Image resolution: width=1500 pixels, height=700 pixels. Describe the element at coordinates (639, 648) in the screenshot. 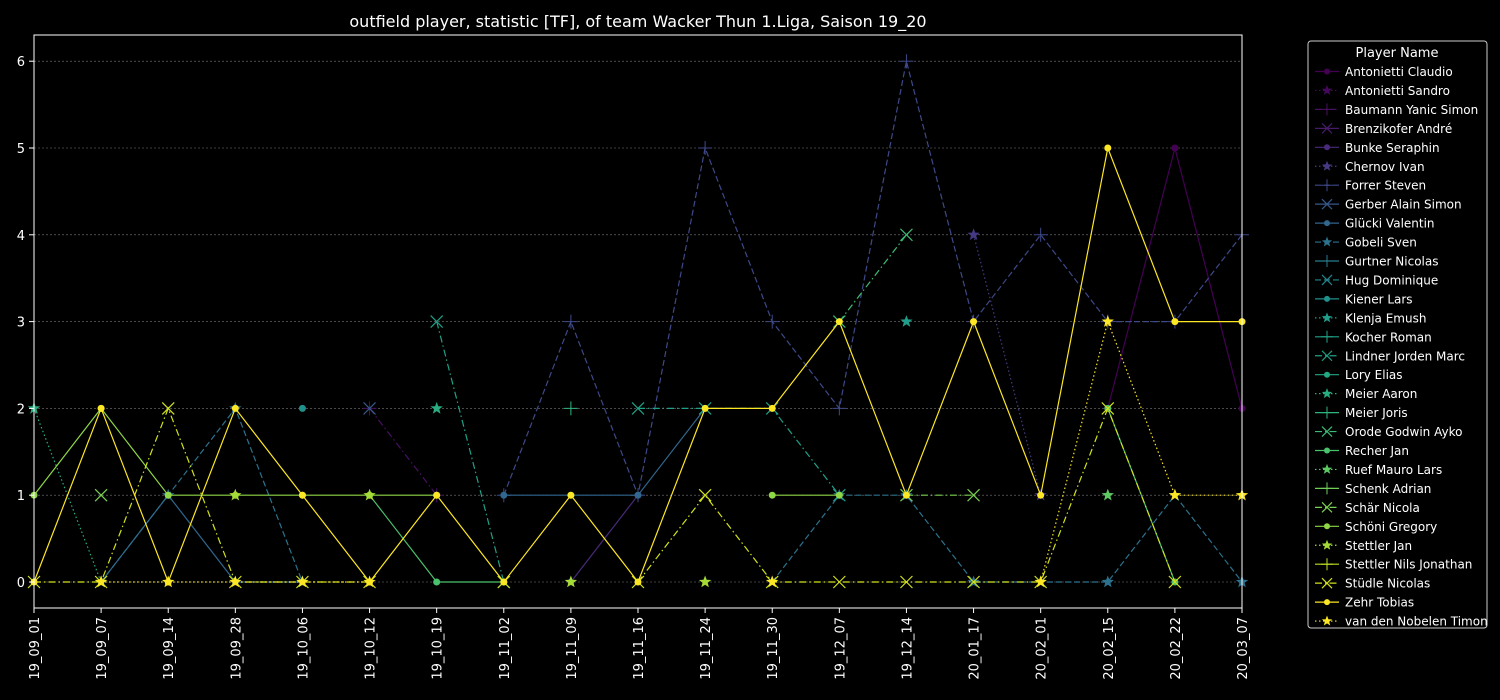

I see `x-tick-label: 19_11_16` at that location.